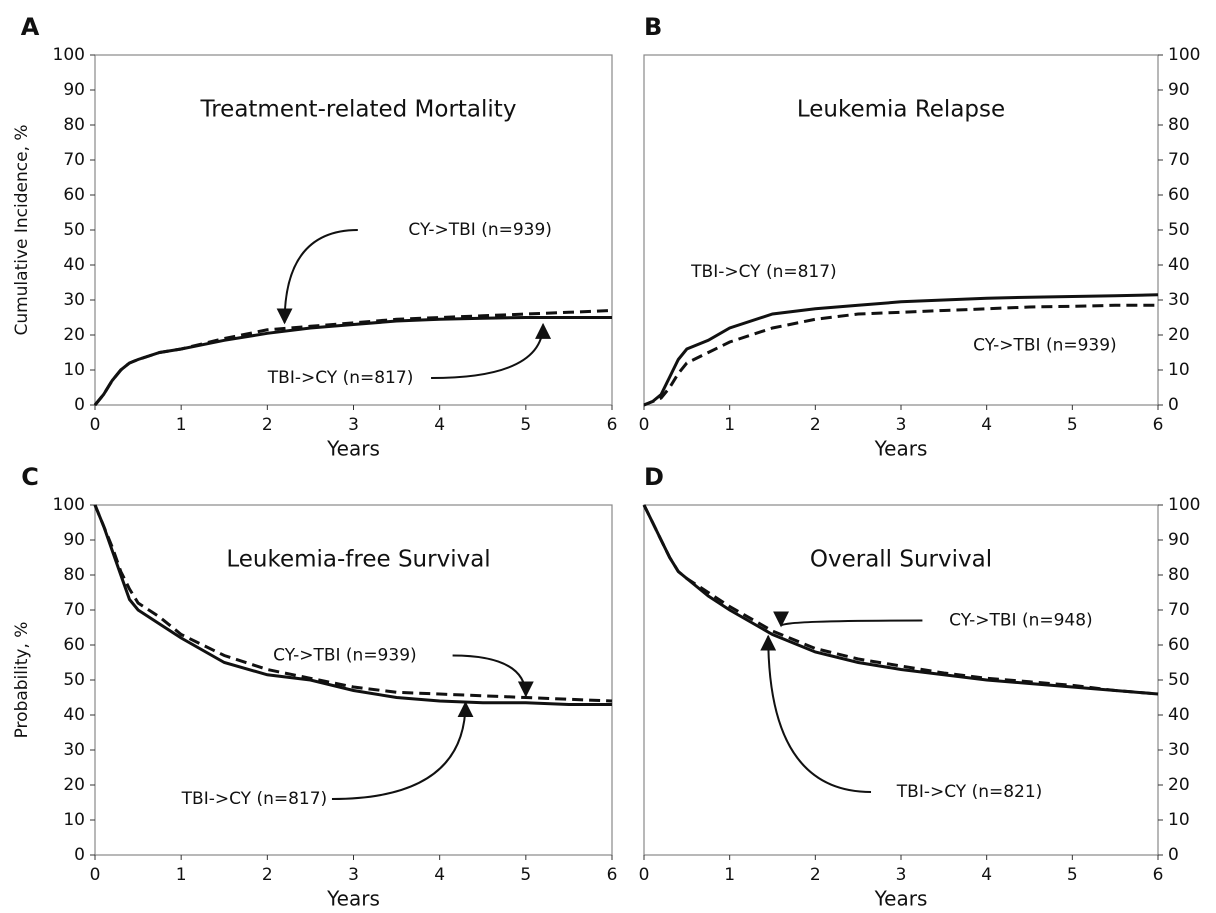  What do you see at coordinates (358, 110) in the screenshot?
I see `chart-title: Treatment-related Mortality` at bounding box center [358, 110].